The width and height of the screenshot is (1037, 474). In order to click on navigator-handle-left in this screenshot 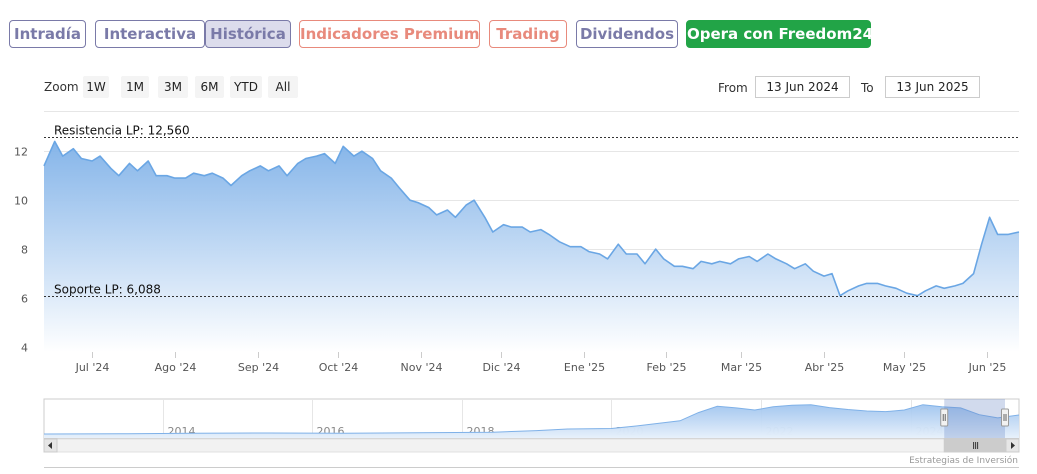, I will do `click(944, 417)`.